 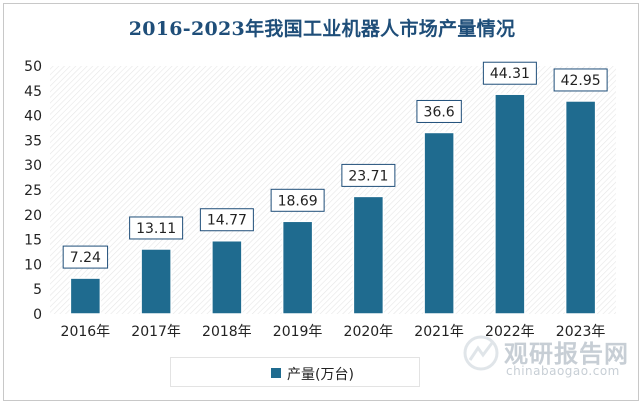 What do you see at coordinates (33, 216) in the screenshot?
I see `y-tick-label: 20` at bounding box center [33, 216].